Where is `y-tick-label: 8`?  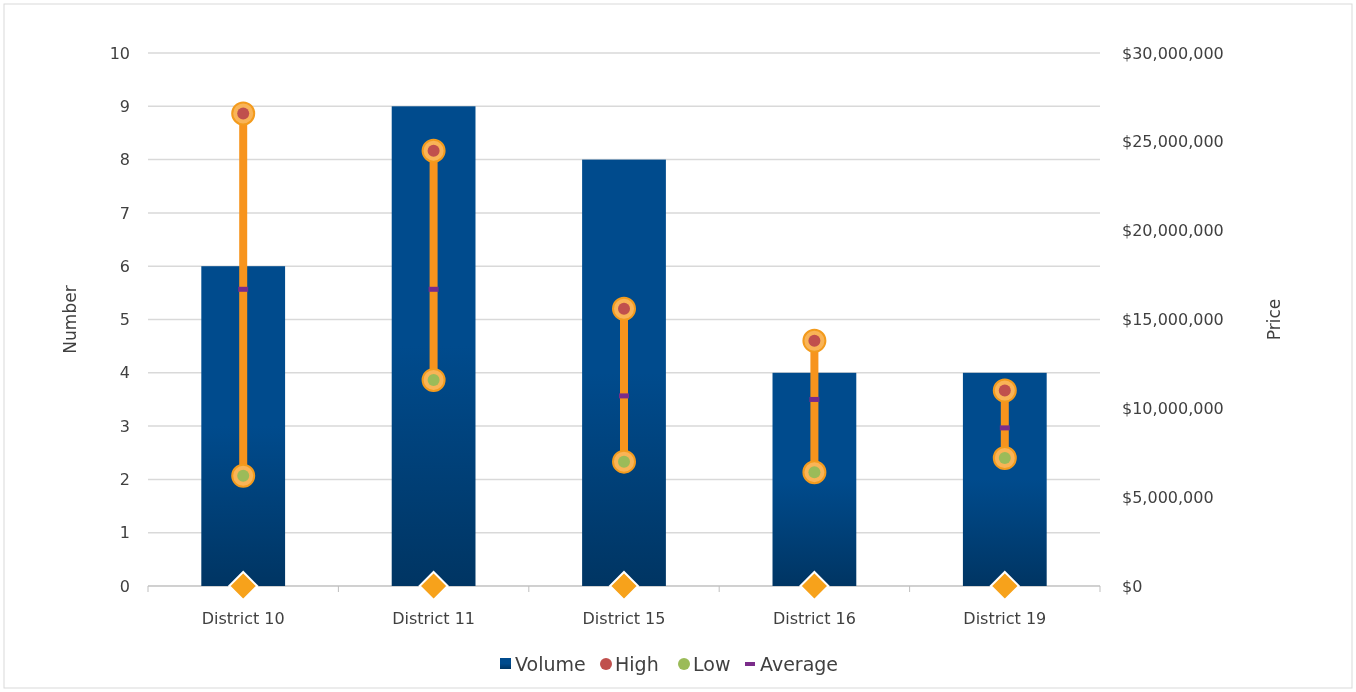 y-tick-label: 8 is located at coordinates (124, 160).